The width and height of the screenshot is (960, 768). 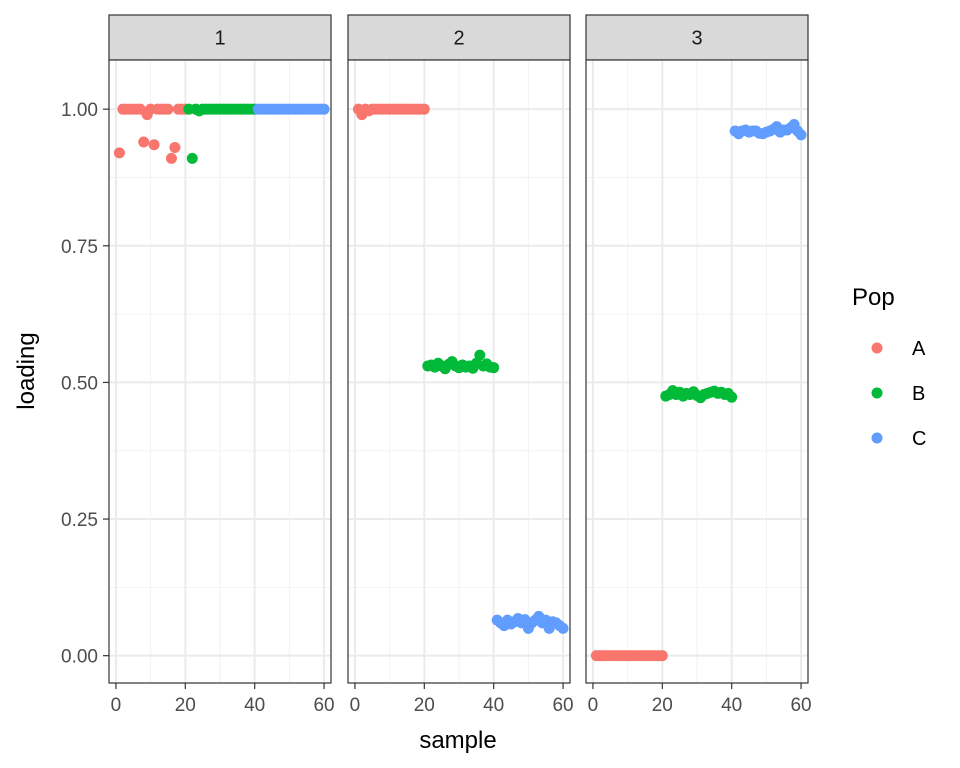 I want to click on legend-title: Pop, so click(x=873, y=297).